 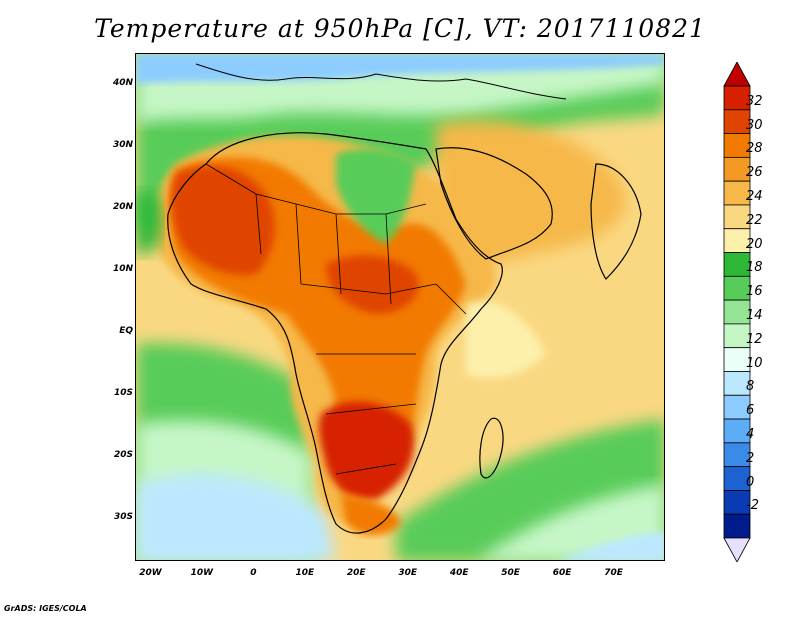 What do you see at coordinates (737, 526) in the screenshot?
I see `colorbar-swatch` at bounding box center [737, 526].